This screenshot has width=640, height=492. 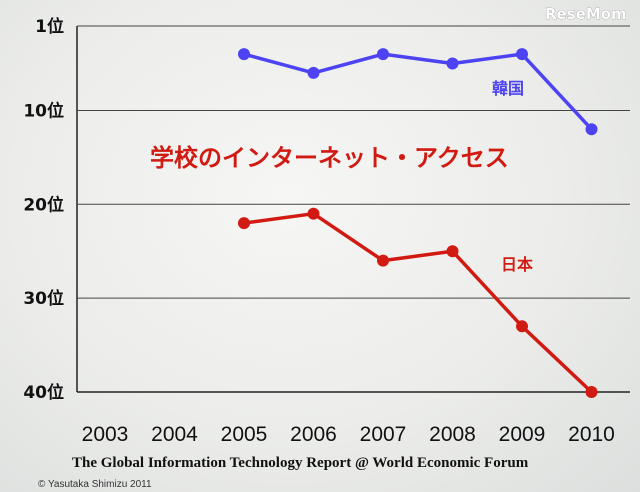 What do you see at coordinates (49, 26) in the screenshot?
I see `y-tick-label: 1位` at bounding box center [49, 26].